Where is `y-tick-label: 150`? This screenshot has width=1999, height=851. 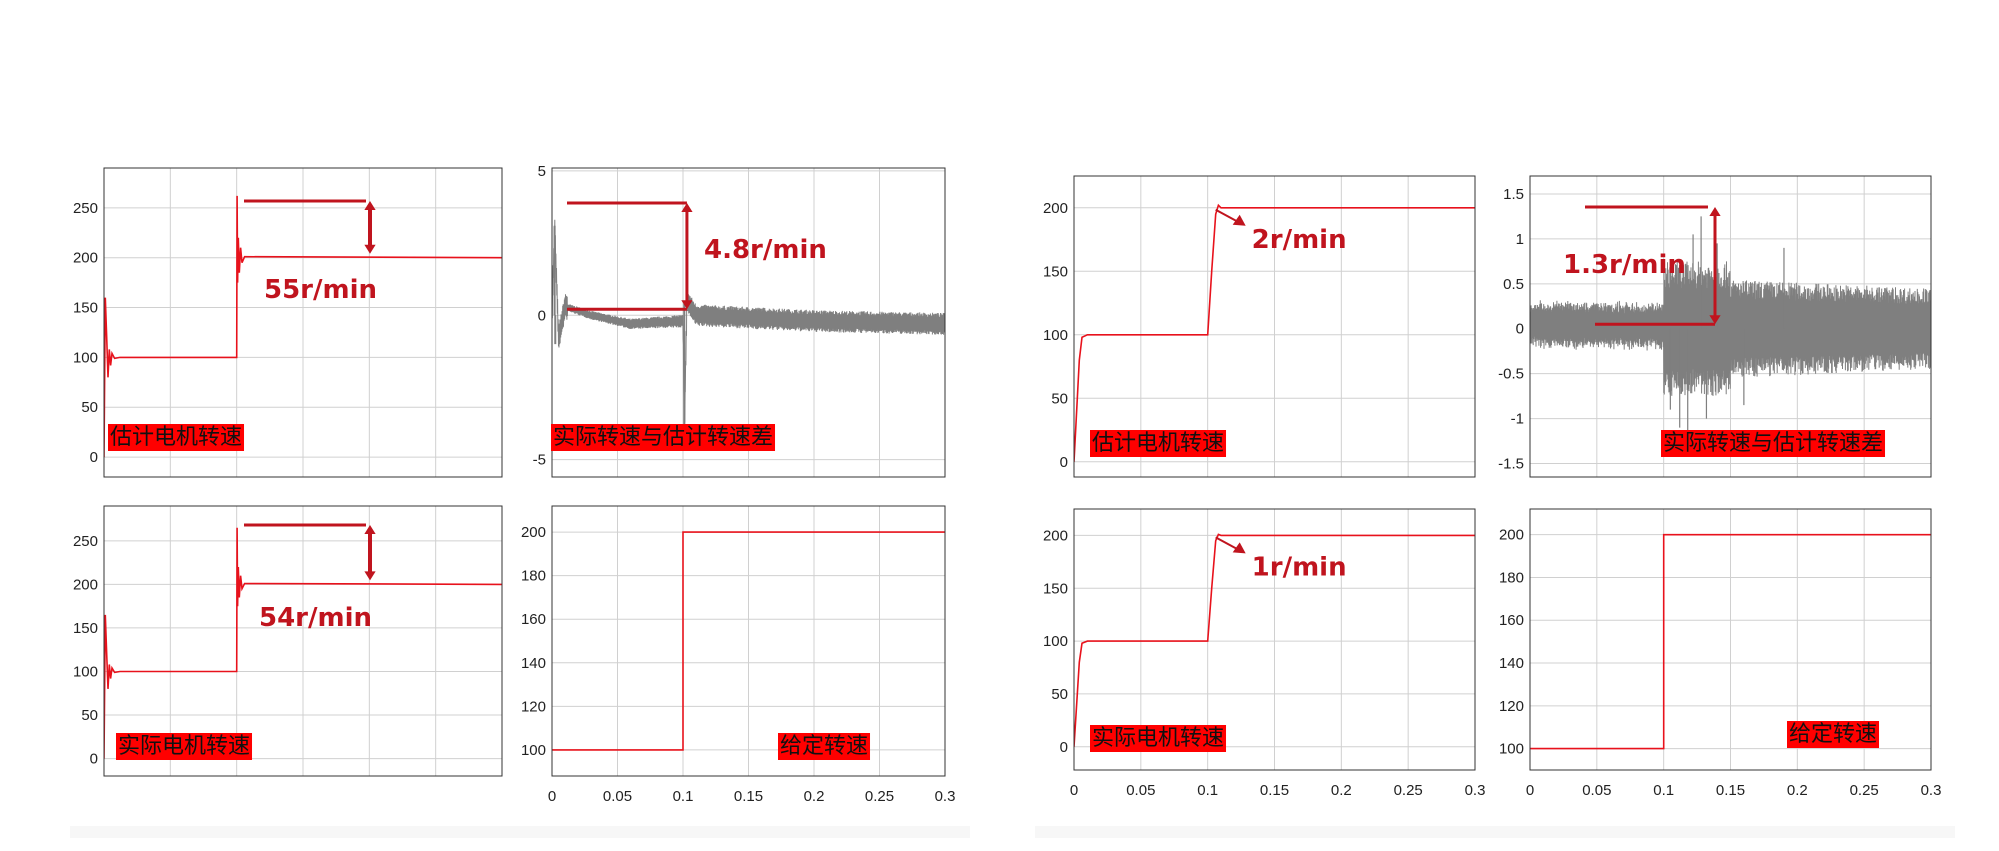 y-tick-label: 150 is located at coordinates (85, 308).